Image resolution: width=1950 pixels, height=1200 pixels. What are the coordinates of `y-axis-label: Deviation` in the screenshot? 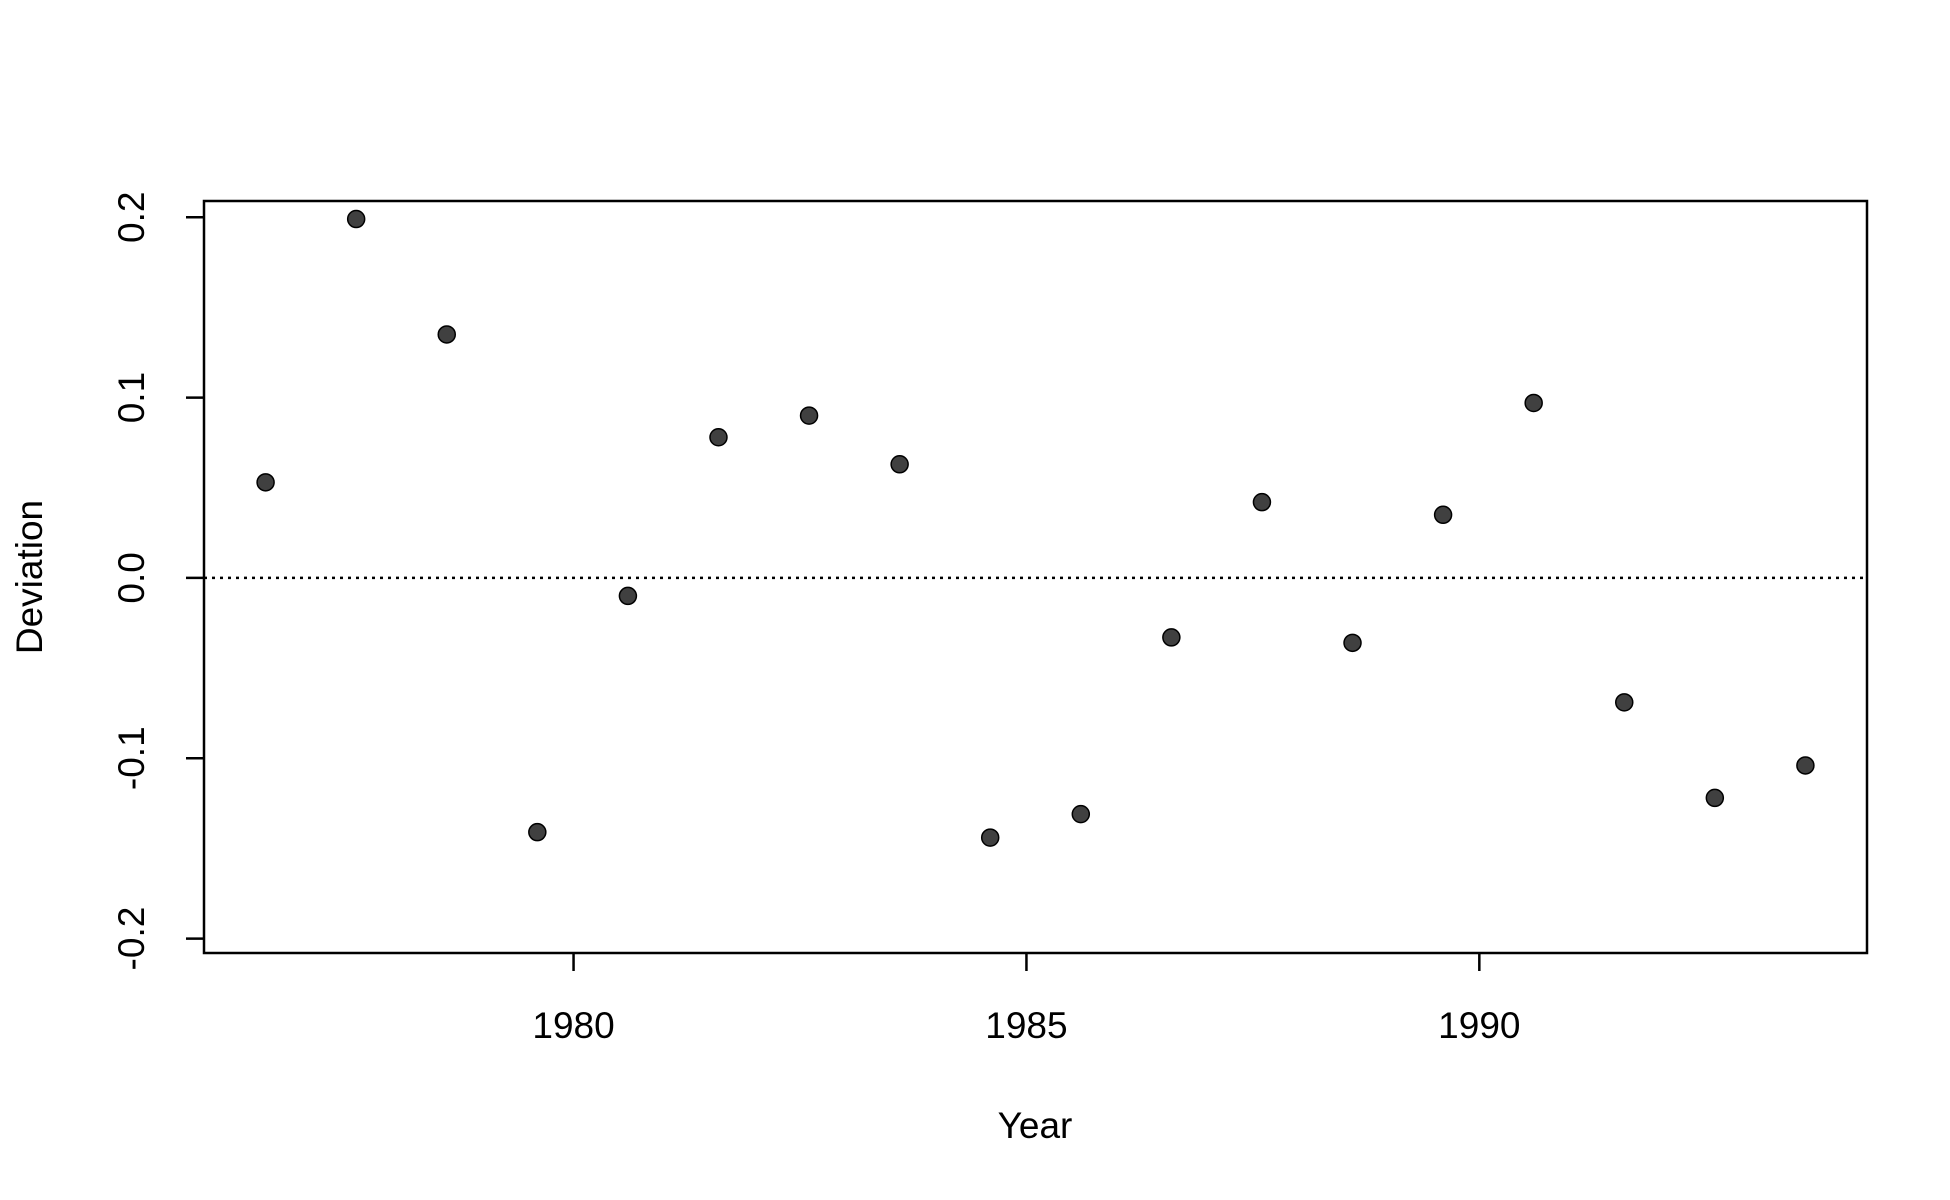 It's located at (29, 577).